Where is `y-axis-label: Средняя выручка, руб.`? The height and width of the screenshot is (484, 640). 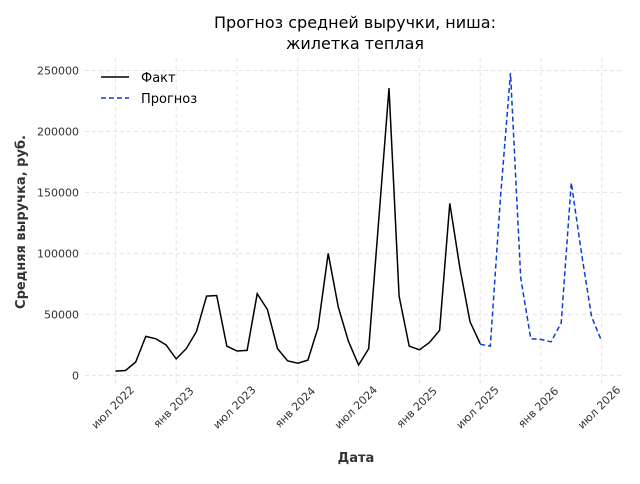
y-axis-label: Средняя выручка, руб. is located at coordinates (21, 222).